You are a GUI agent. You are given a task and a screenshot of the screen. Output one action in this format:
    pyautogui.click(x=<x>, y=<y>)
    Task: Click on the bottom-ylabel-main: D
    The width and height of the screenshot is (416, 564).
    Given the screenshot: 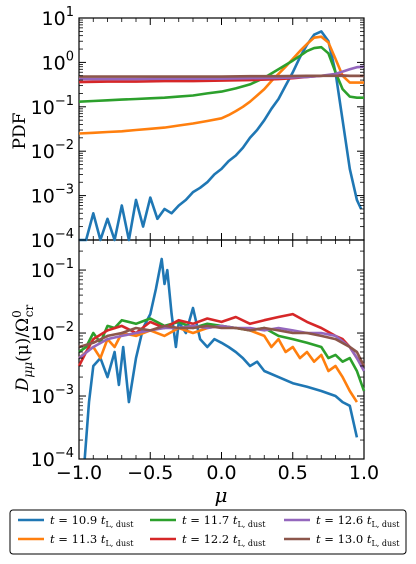 What is the action you would take?
    pyautogui.click(x=23, y=384)
    